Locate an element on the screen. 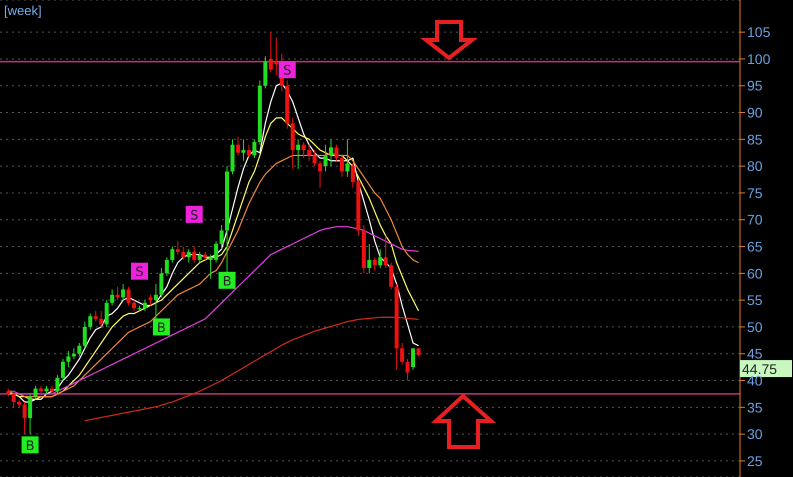 This screenshot has width=793, height=477. line-series is located at coordinates (252, 369).